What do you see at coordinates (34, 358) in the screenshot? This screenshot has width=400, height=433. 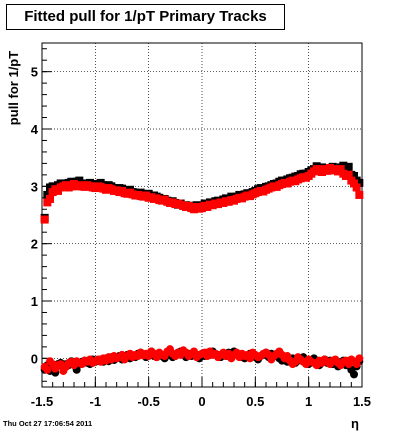 I see `y-tick-label: 0` at bounding box center [34, 358].